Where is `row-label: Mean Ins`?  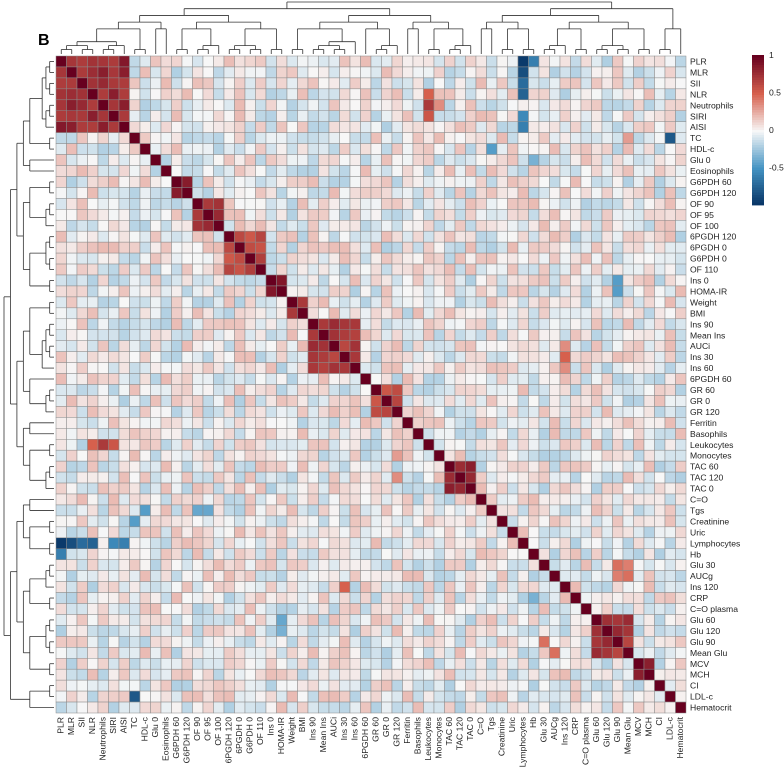 row-label: Mean Ins is located at coordinates (707, 335).